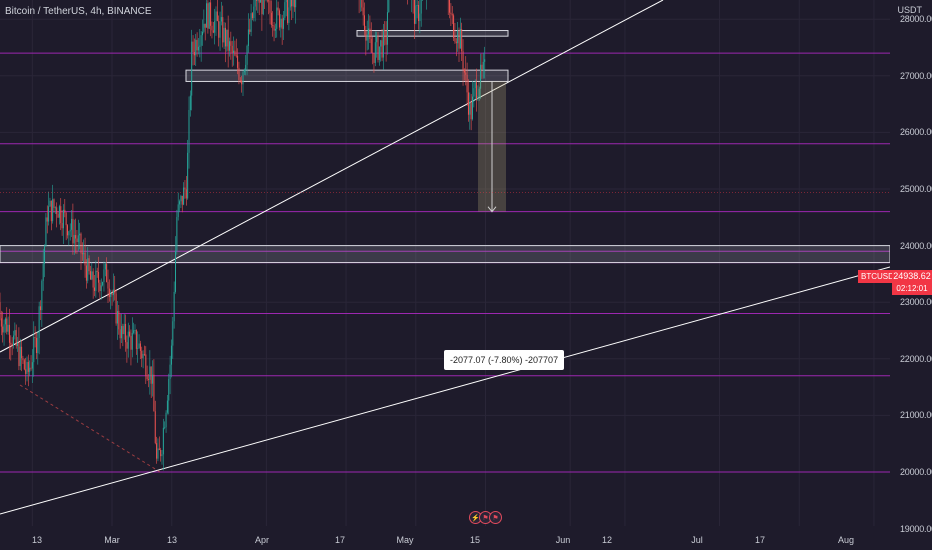 The height and width of the screenshot is (550, 932). What do you see at coordinates (172, 540) in the screenshot?
I see `time-tick-label: 13` at bounding box center [172, 540].